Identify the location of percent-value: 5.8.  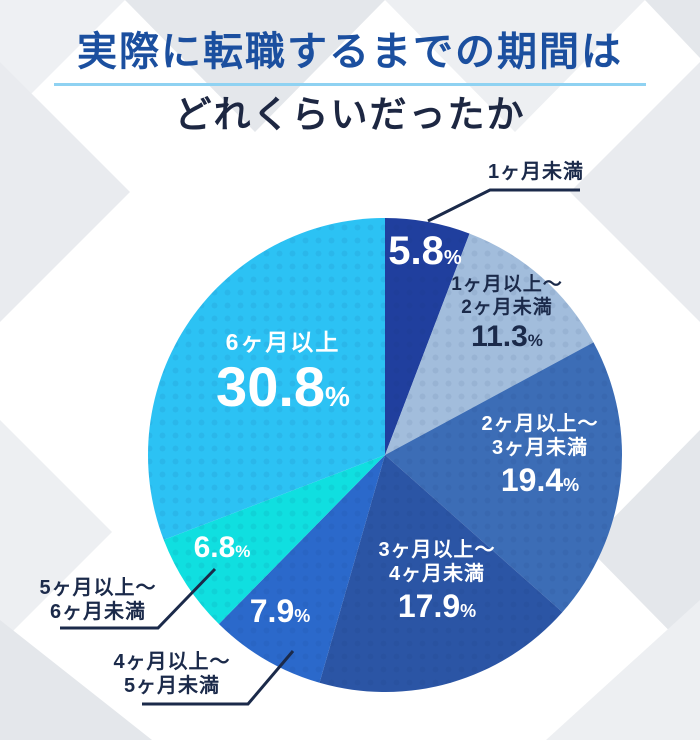
(416, 251).